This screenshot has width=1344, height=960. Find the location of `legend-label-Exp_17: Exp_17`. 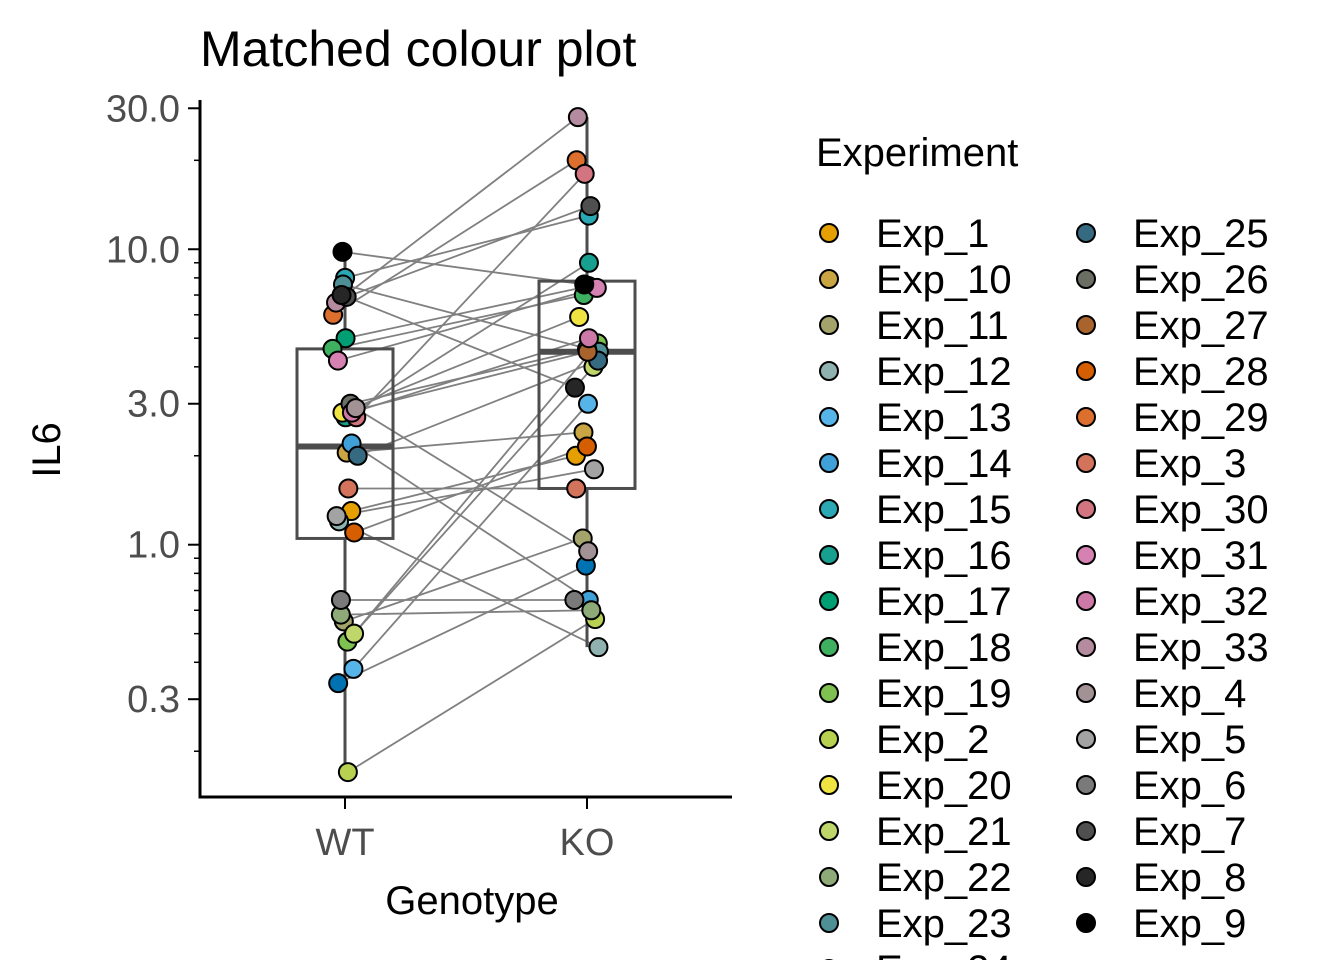

legend-label-Exp_17: Exp_17 is located at coordinates (944, 602).